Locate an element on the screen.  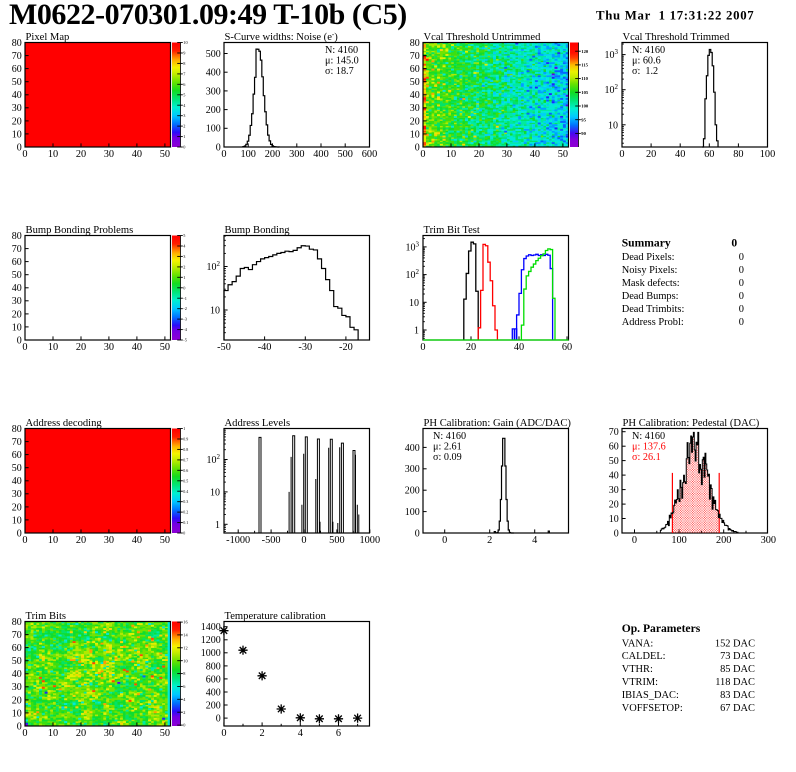
svg-text: 105 is located at coordinates (585, 92).